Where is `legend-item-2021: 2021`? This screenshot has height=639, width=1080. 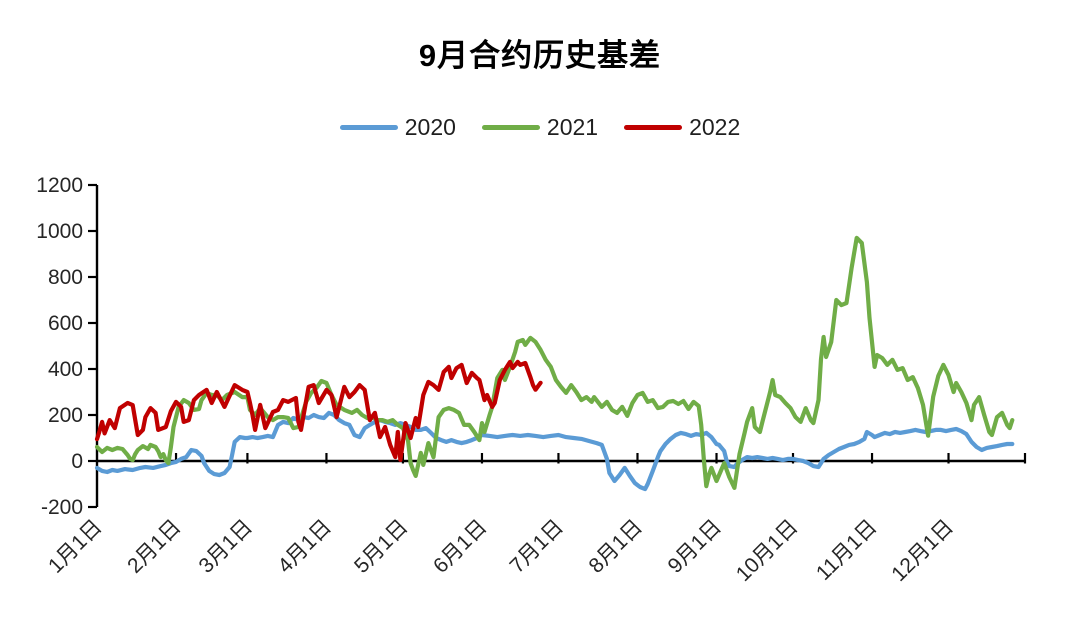 legend-item-2021: 2021 is located at coordinates (540, 127).